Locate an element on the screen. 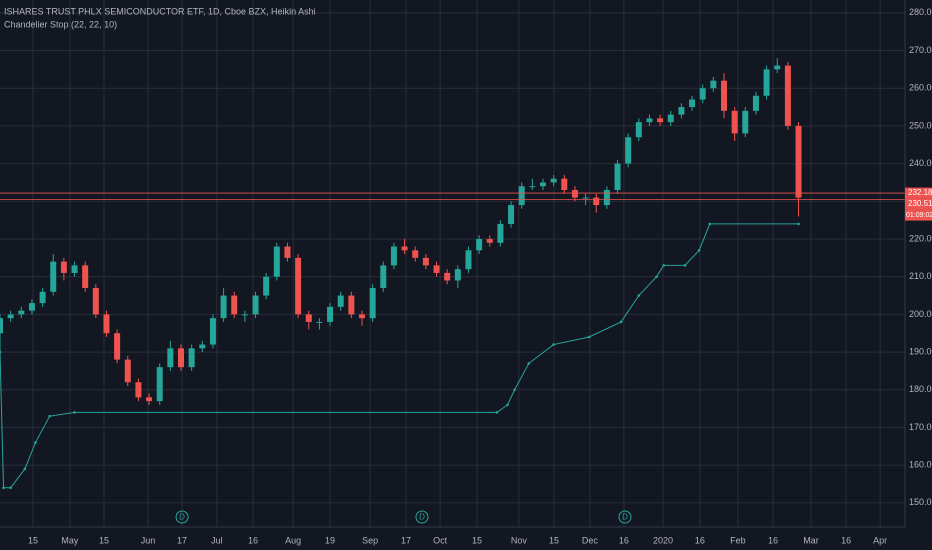 The width and height of the screenshot is (932, 550). price-label: 232.18 is located at coordinates (920, 192).